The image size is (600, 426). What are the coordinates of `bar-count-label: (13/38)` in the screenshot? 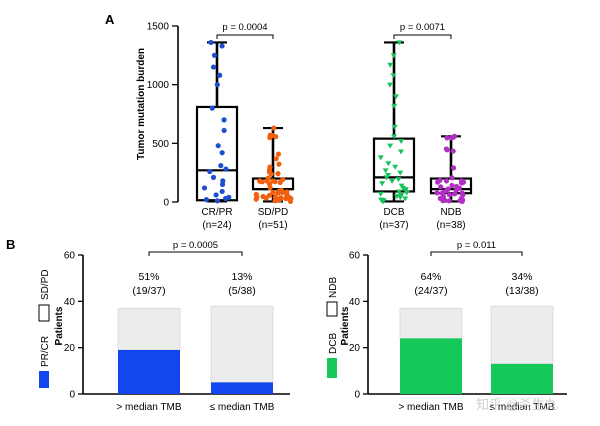 It's located at (521, 291).